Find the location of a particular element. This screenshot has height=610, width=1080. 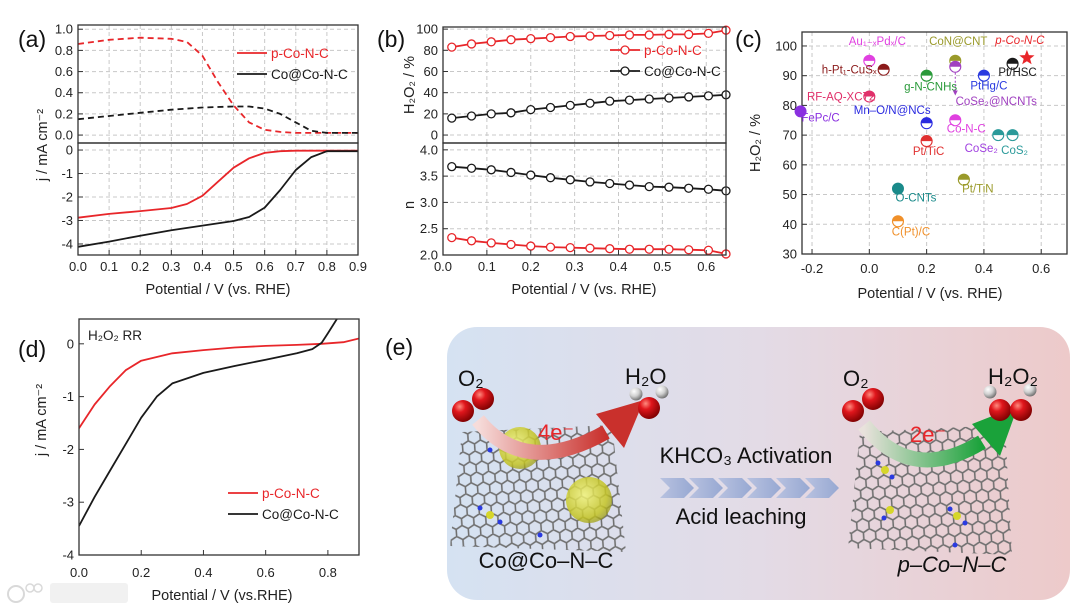

data-point-pt-hsc: Pt/HSC is located at coordinates (1017, 68).